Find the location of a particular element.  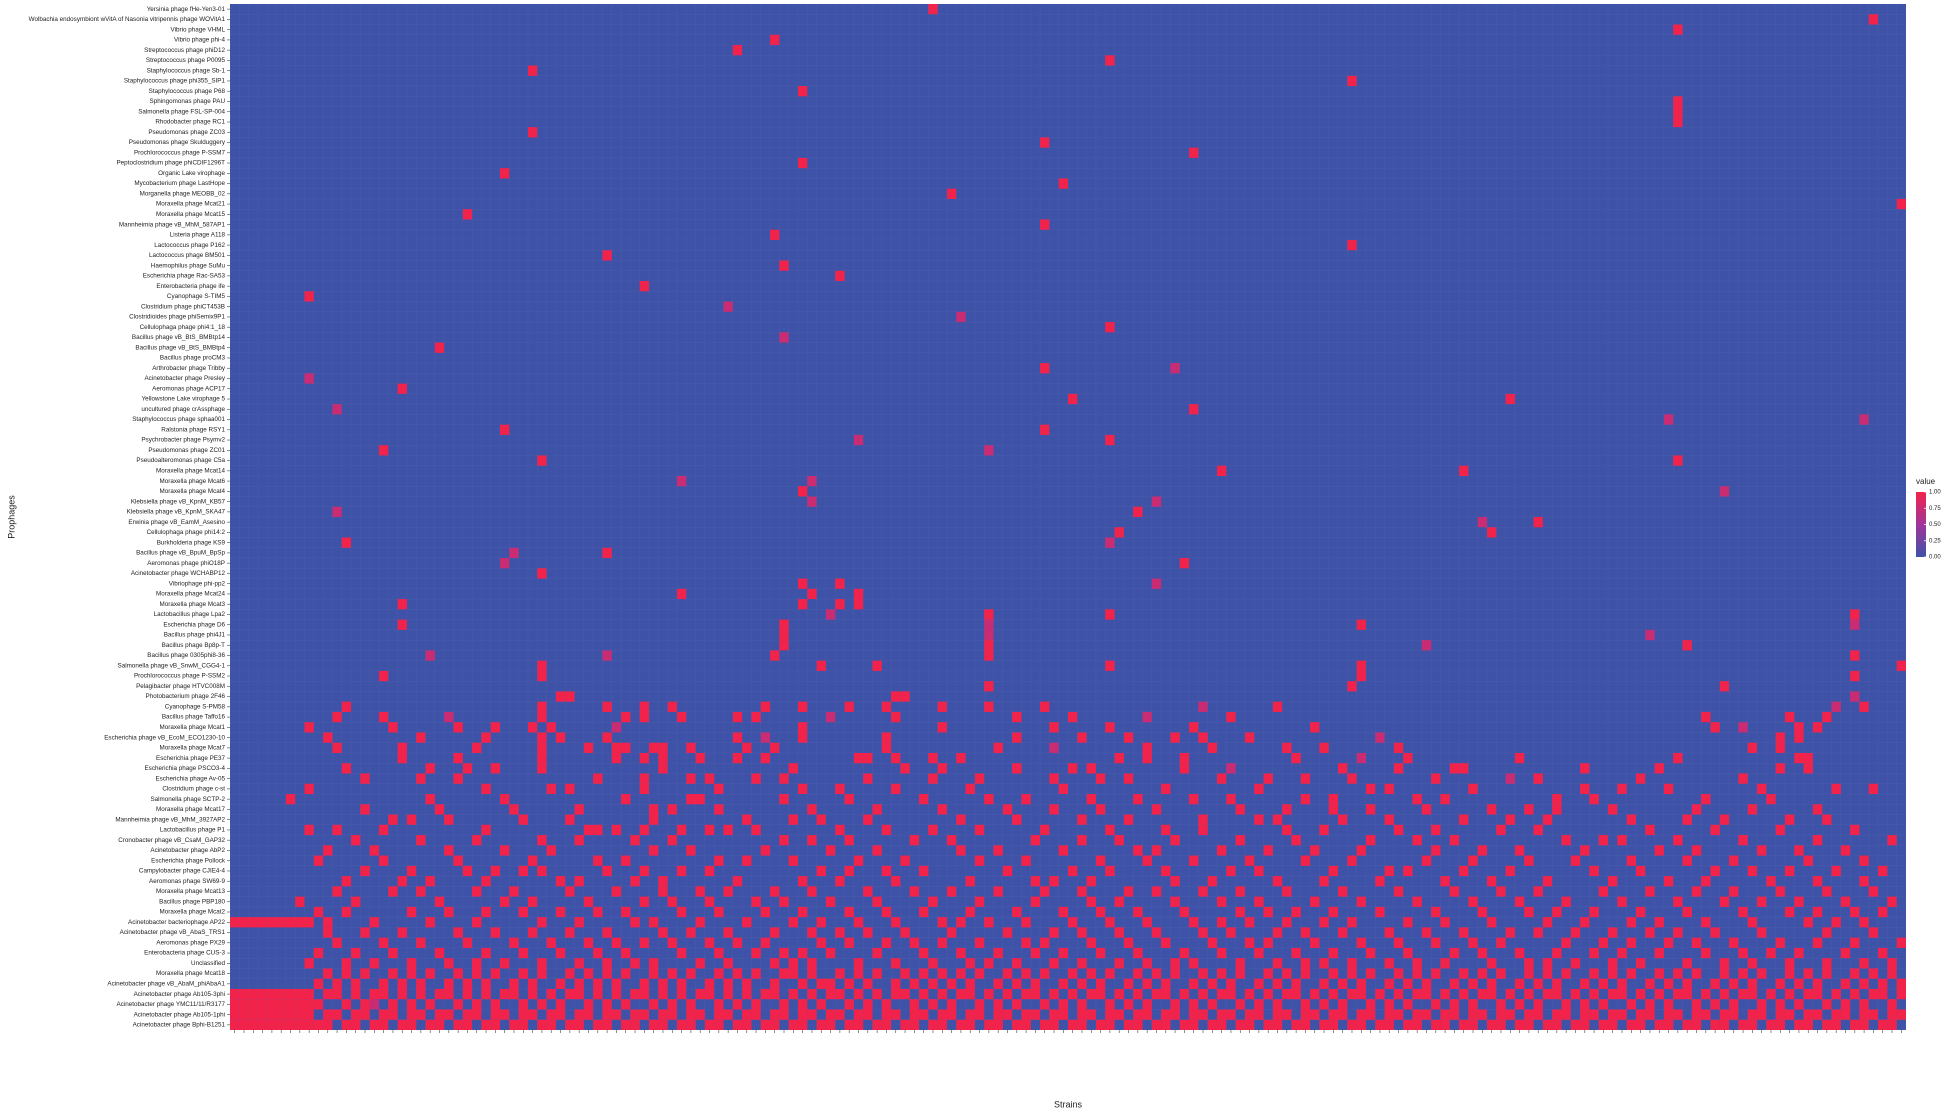

y-tick-label: Morganella phage MEOBB_02 is located at coordinates (183, 193).